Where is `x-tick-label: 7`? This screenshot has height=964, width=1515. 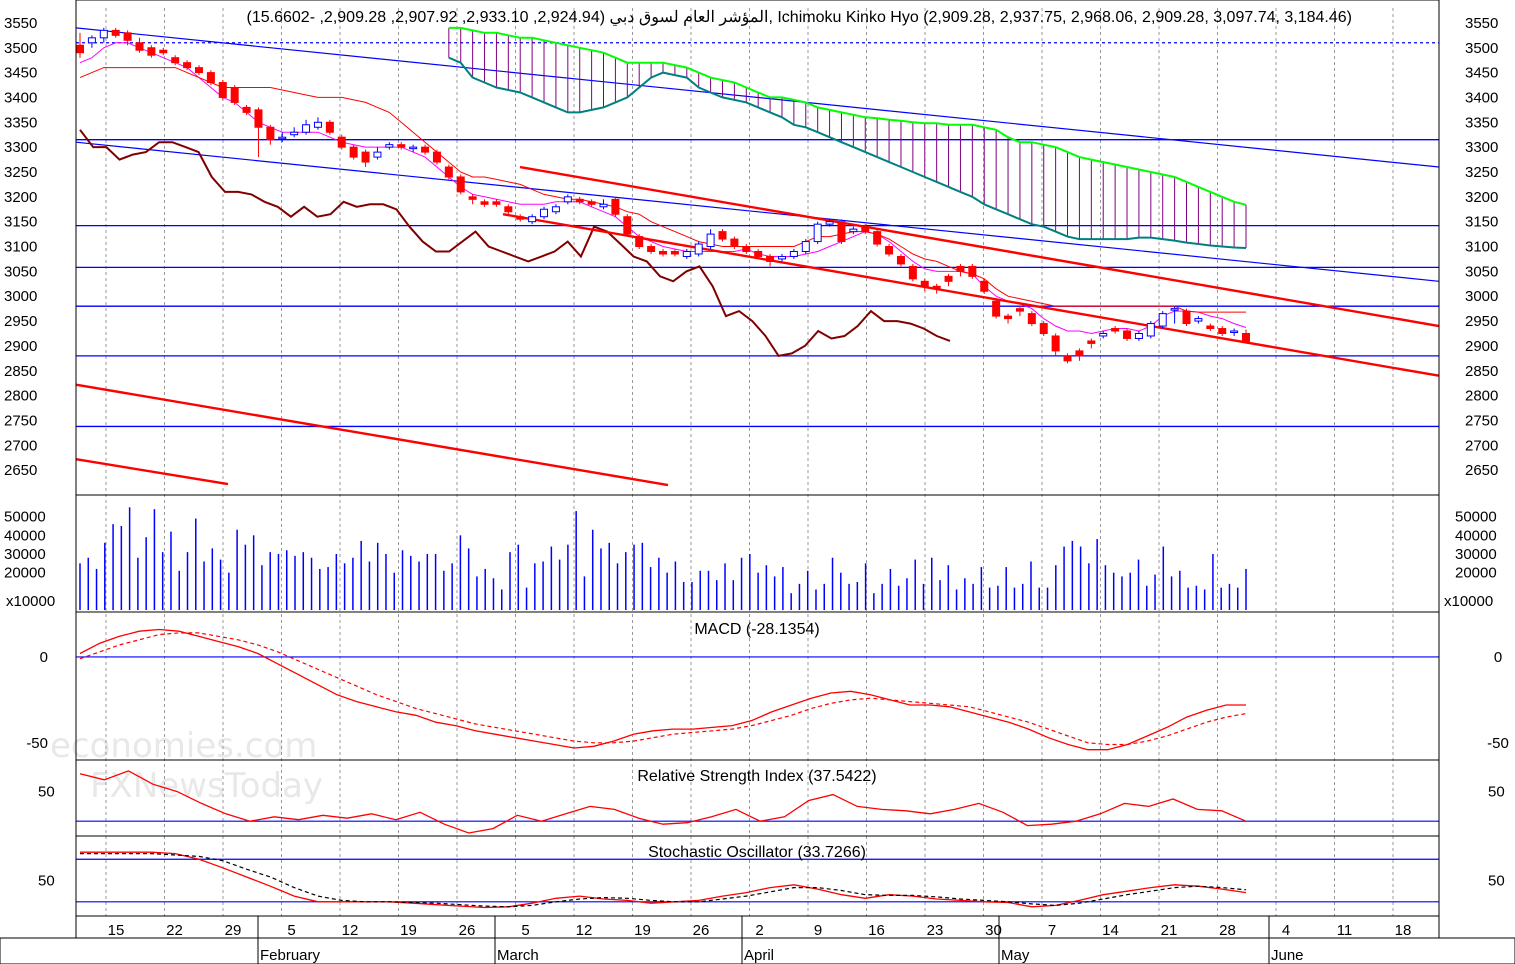
x-tick-label: 7 is located at coordinates (1052, 930).